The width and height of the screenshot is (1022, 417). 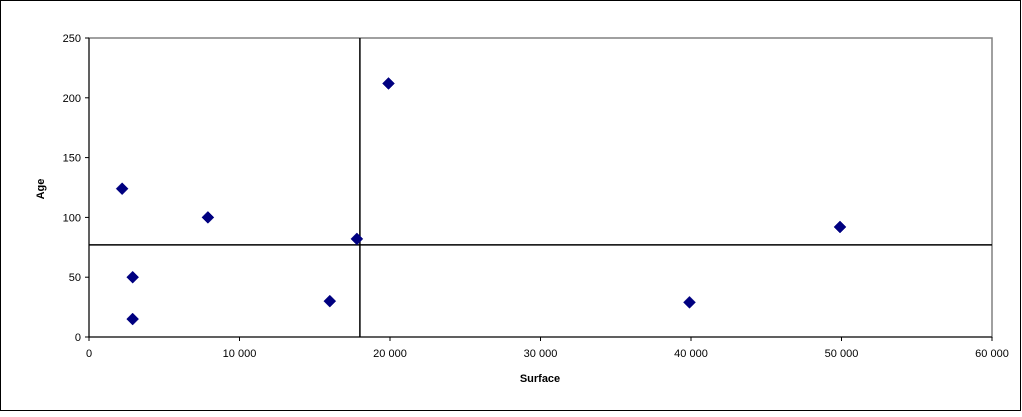 What do you see at coordinates (842, 354) in the screenshot?
I see `x-tick-label: 50 000` at bounding box center [842, 354].